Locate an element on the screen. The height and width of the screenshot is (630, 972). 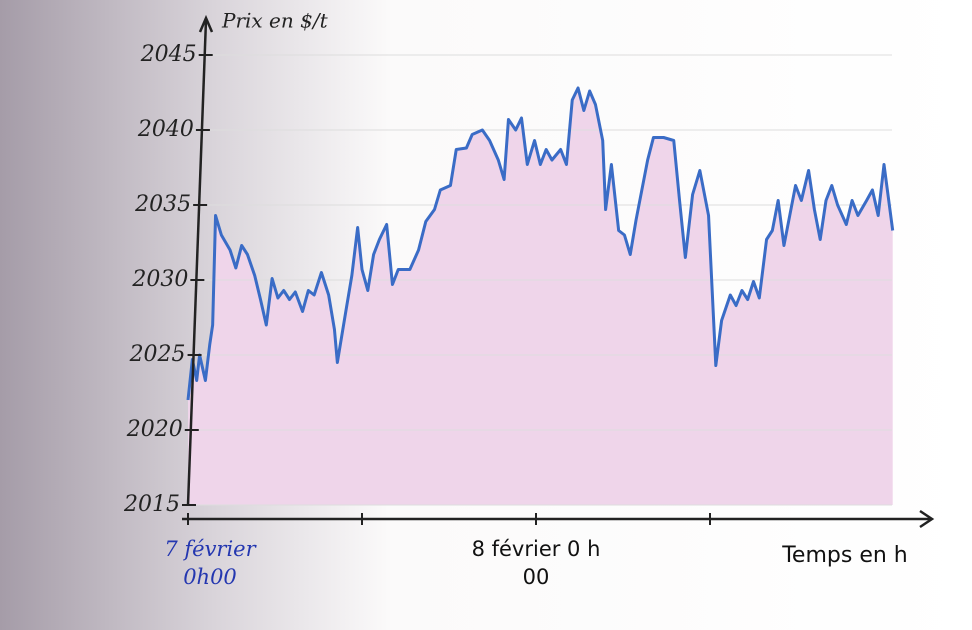
x-axis-label: Temps en h is located at coordinates (844, 555).